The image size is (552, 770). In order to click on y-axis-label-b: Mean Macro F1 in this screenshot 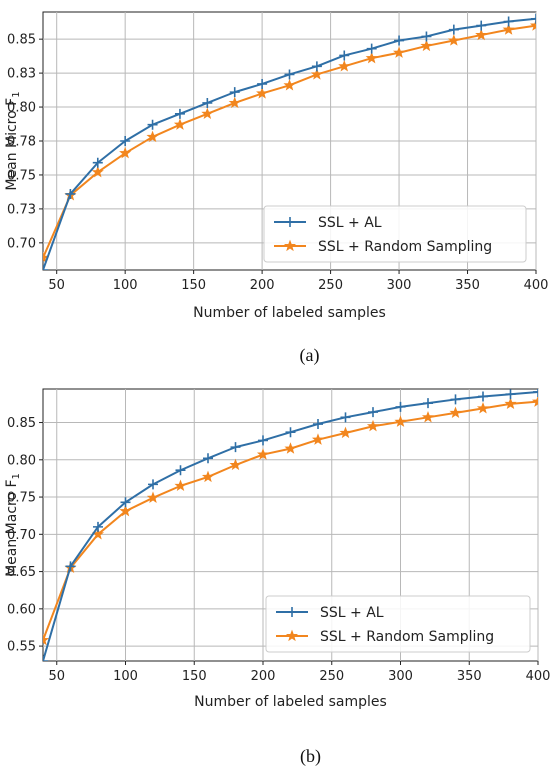, I will do `click(13, 525)`.